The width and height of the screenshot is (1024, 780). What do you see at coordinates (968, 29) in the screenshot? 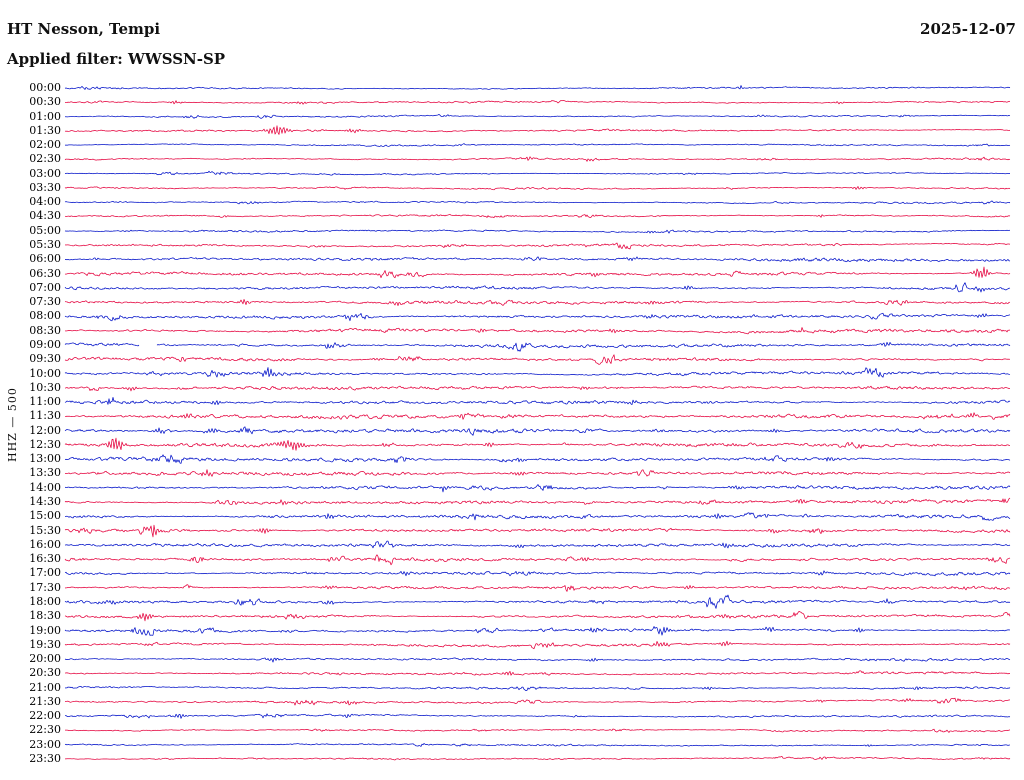
I see `date-label: 2025-12-07` at bounding box center [968, 29].